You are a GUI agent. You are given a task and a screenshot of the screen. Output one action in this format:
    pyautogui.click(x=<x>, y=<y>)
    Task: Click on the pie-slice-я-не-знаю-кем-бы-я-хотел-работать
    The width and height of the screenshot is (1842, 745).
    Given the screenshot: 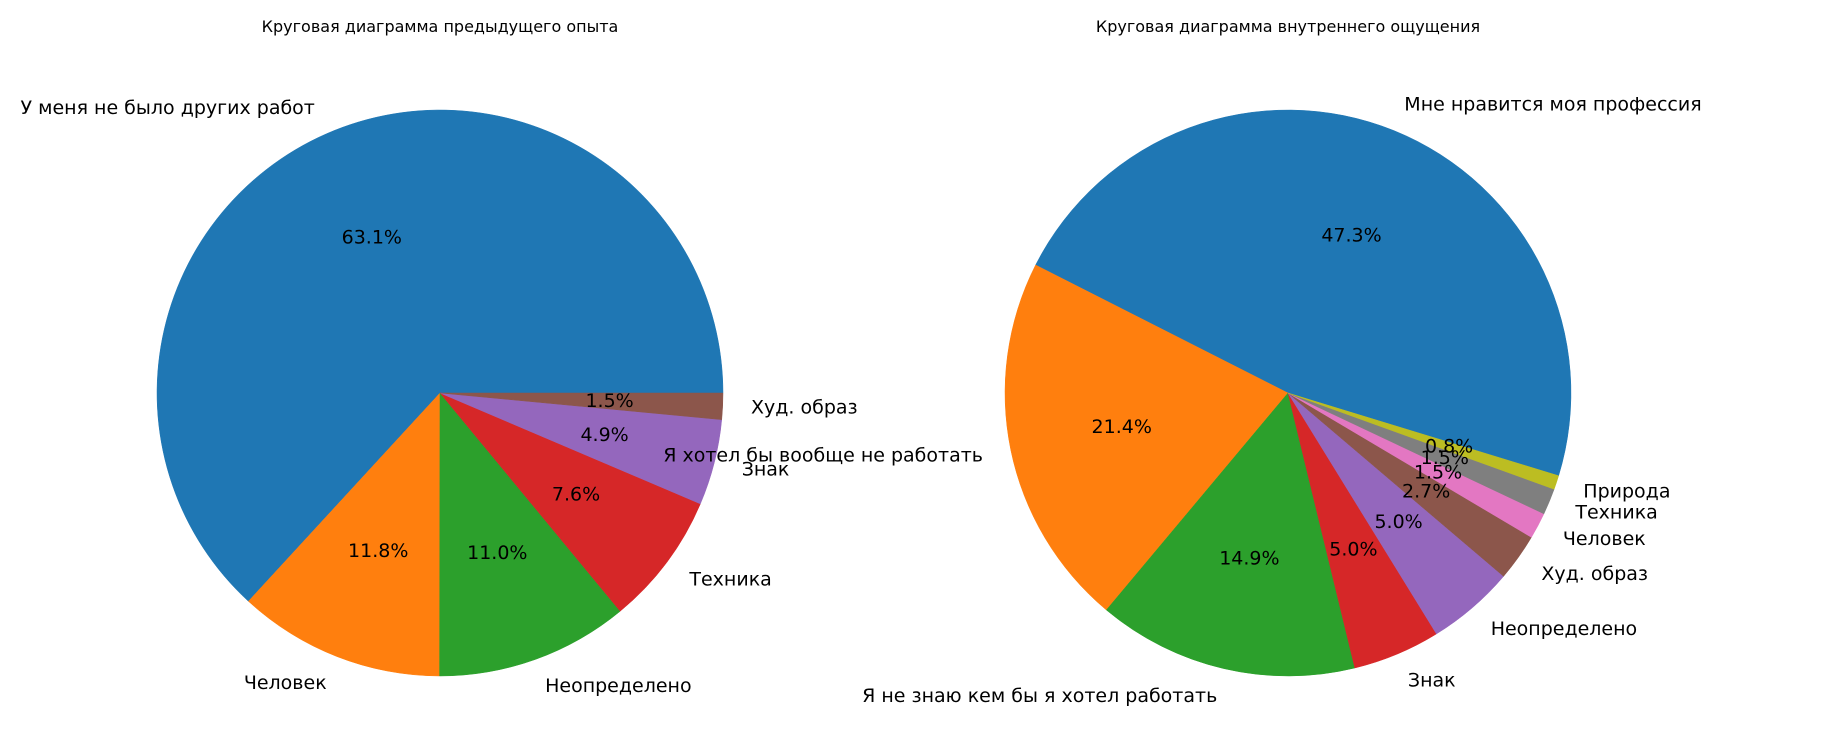 What is the action you would take?
    pyautogui.click(x=1231, y=534)
    